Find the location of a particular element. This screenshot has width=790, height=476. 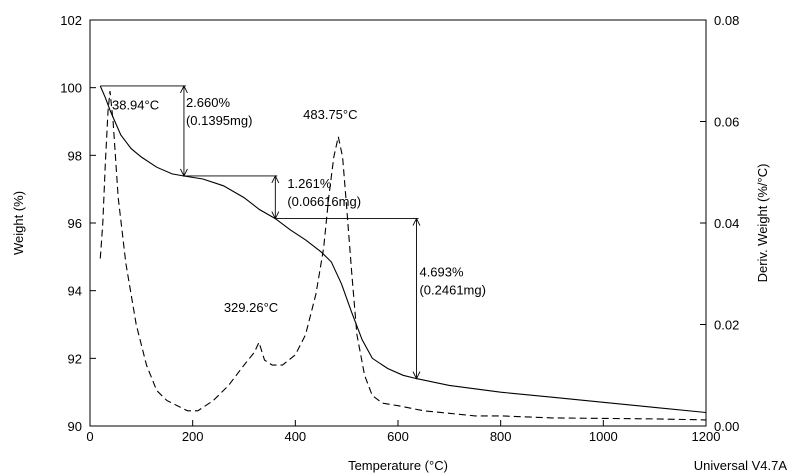

y-left-axis-label: Weight (%) is located at coordinates (18, 223).